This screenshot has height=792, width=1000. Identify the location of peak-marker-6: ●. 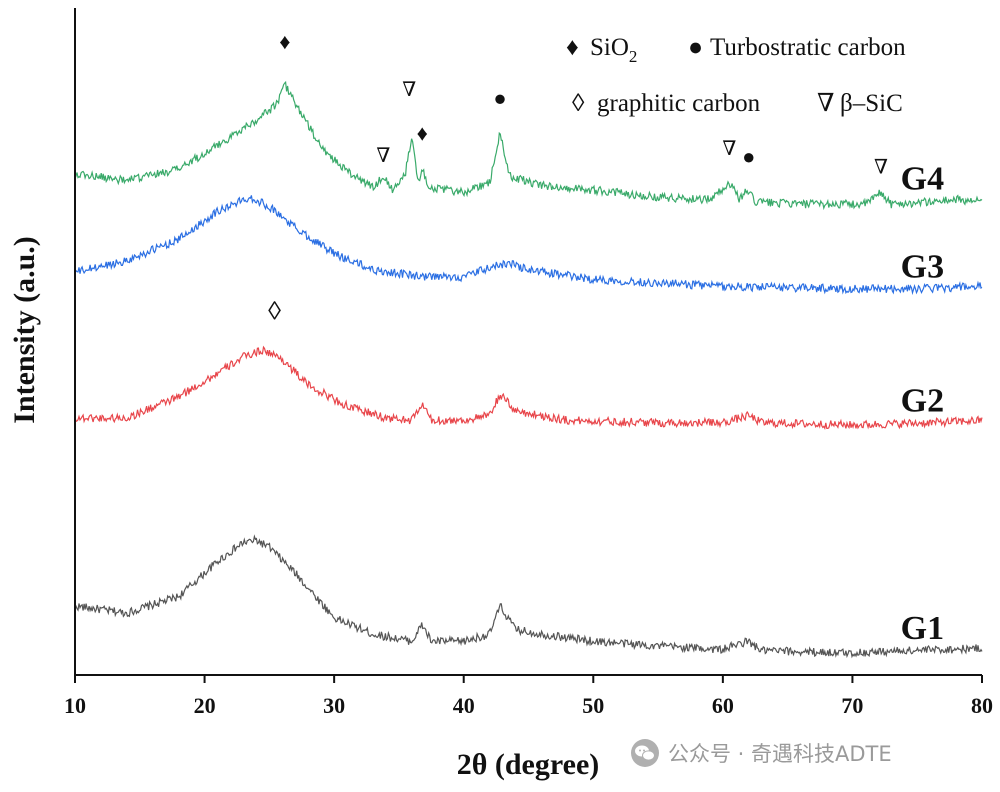
(748, 156).